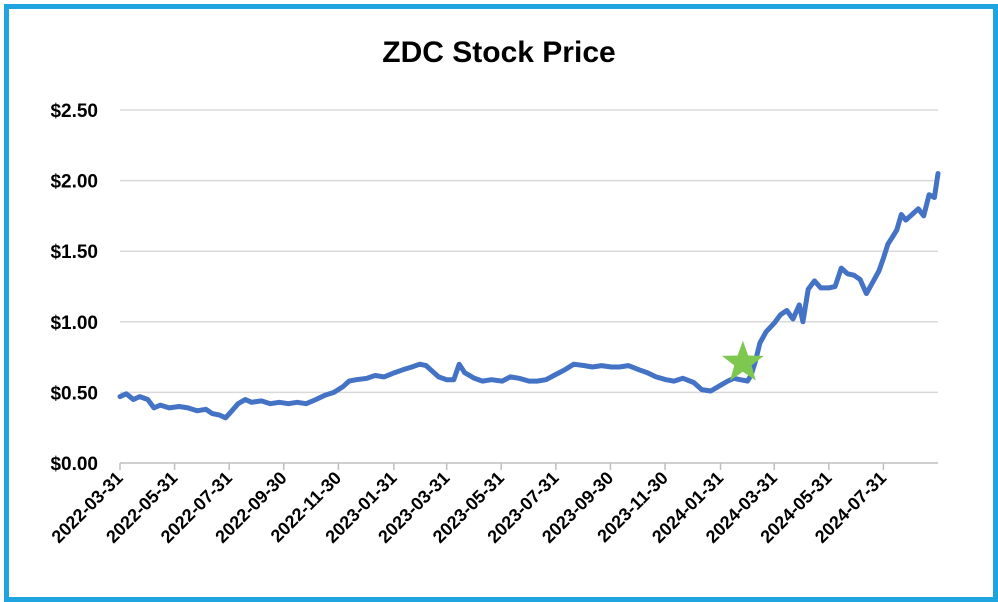 Image resolution: width=998 pixels, height=602 pixels. I want to click on y-tick-label: $2.50, so click(74, 111).